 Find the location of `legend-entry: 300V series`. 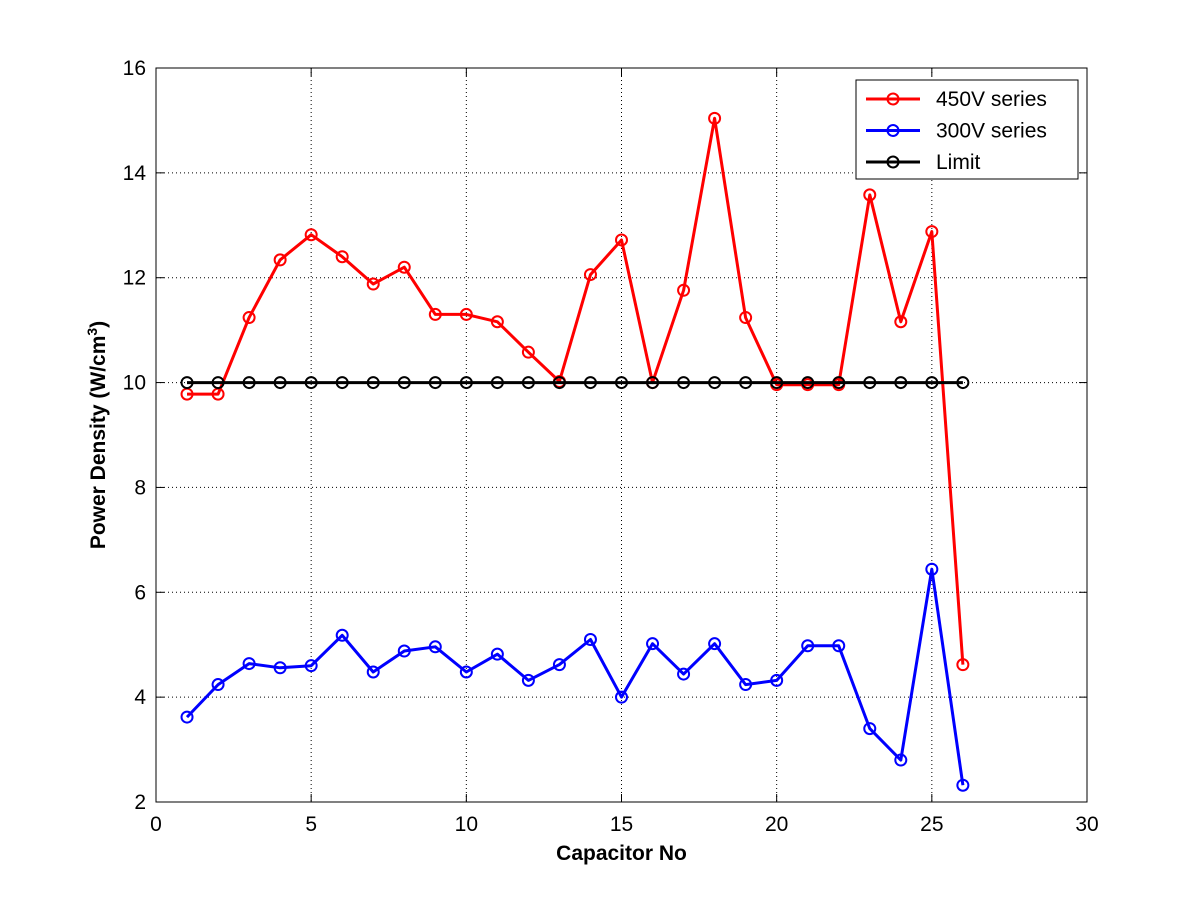

legend-entry: 300V series is located at coordinates (956, 131).